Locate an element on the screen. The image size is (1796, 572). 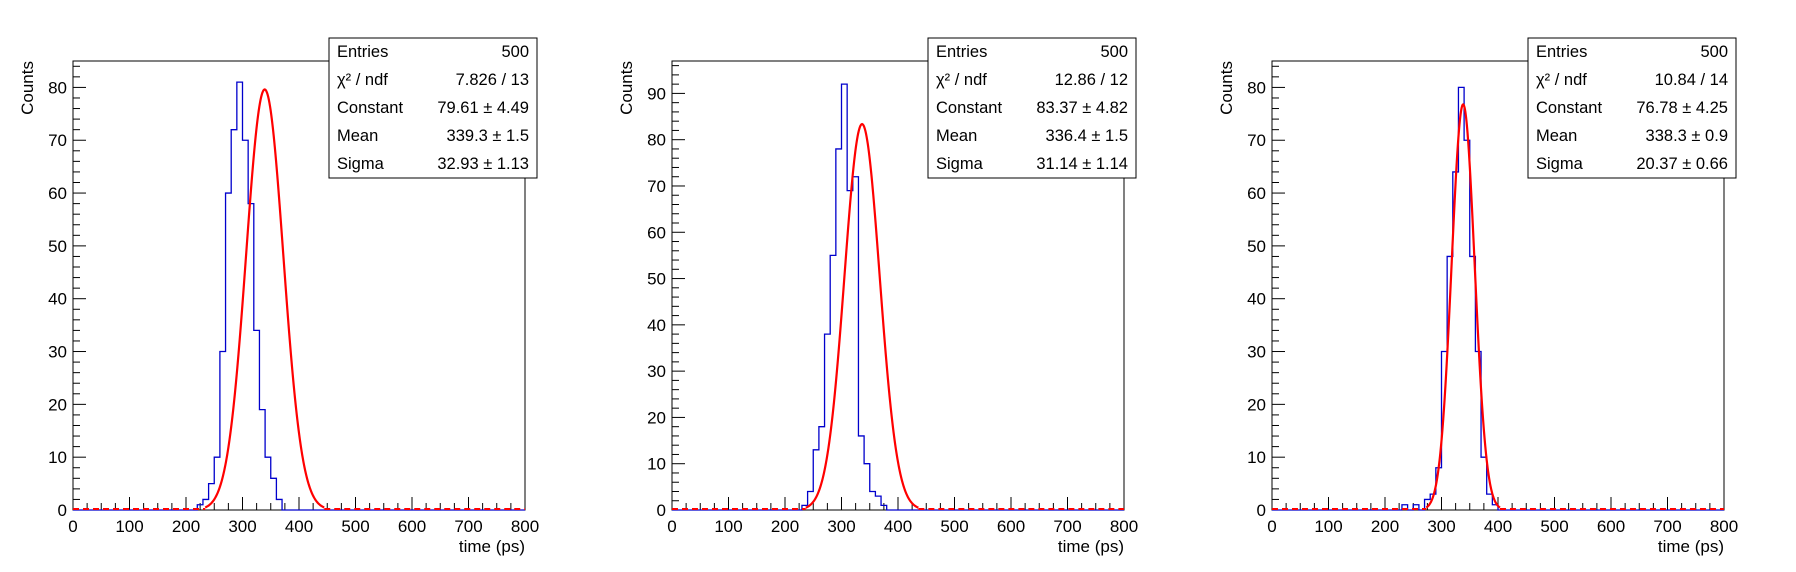
stat-value: 338.3 ± 0.9 is located at coordinates (1687, 136).